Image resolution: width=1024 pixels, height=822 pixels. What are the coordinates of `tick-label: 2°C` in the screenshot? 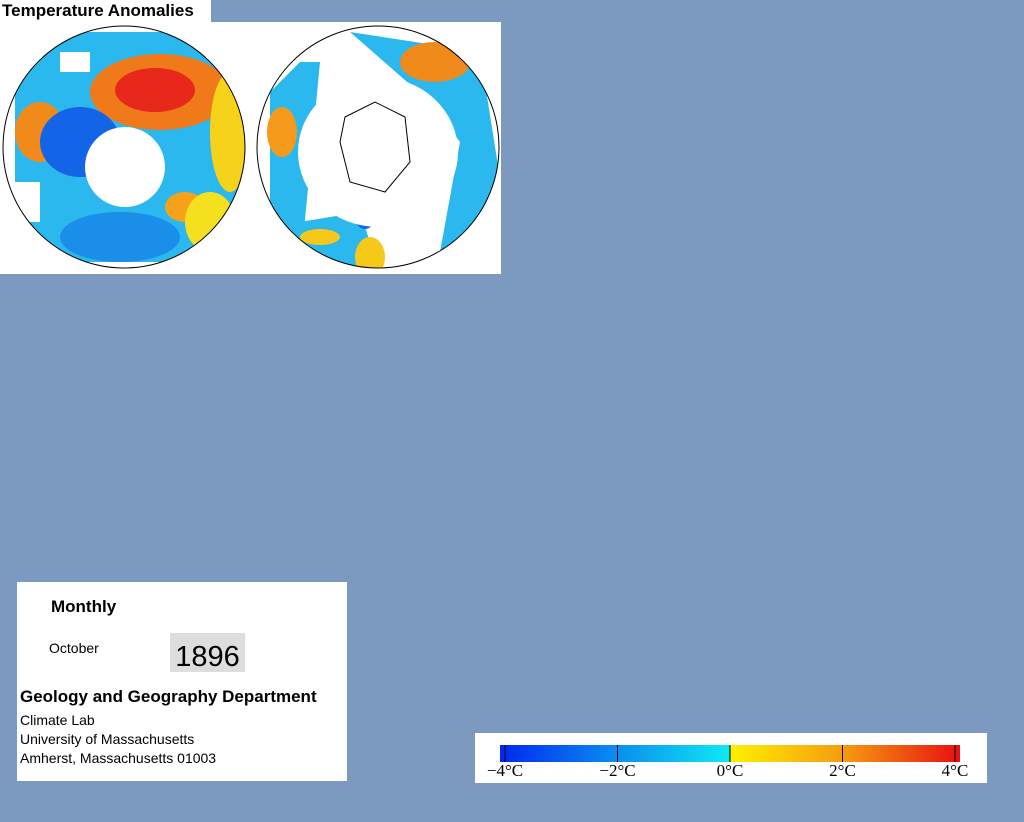 It's located at (842, 770).